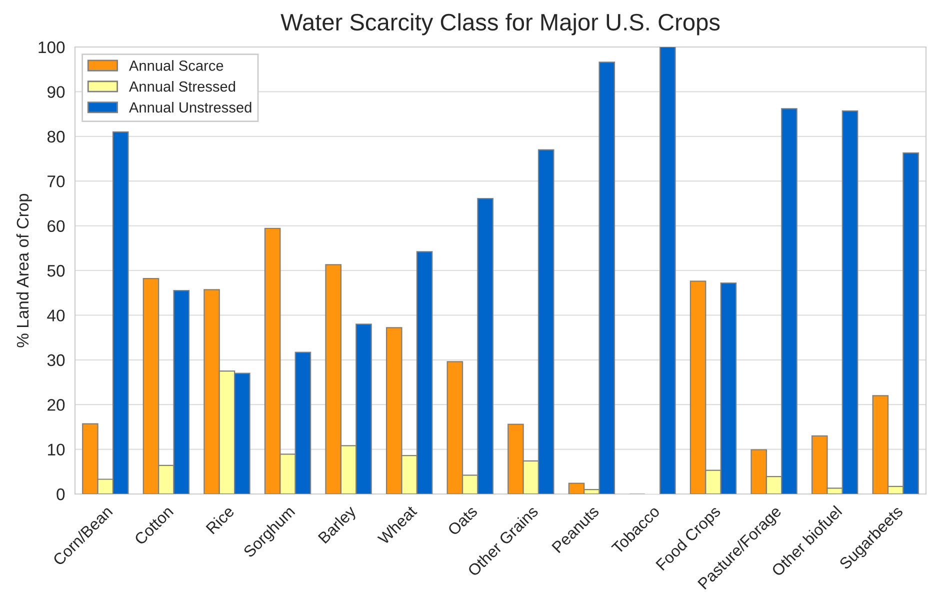 The height and width of the screenshot is (598, 931). What do you see at coordinates (56, 316) in the screenshot?
I see `y-tick-label: 40` at bounding box center [56, 316].